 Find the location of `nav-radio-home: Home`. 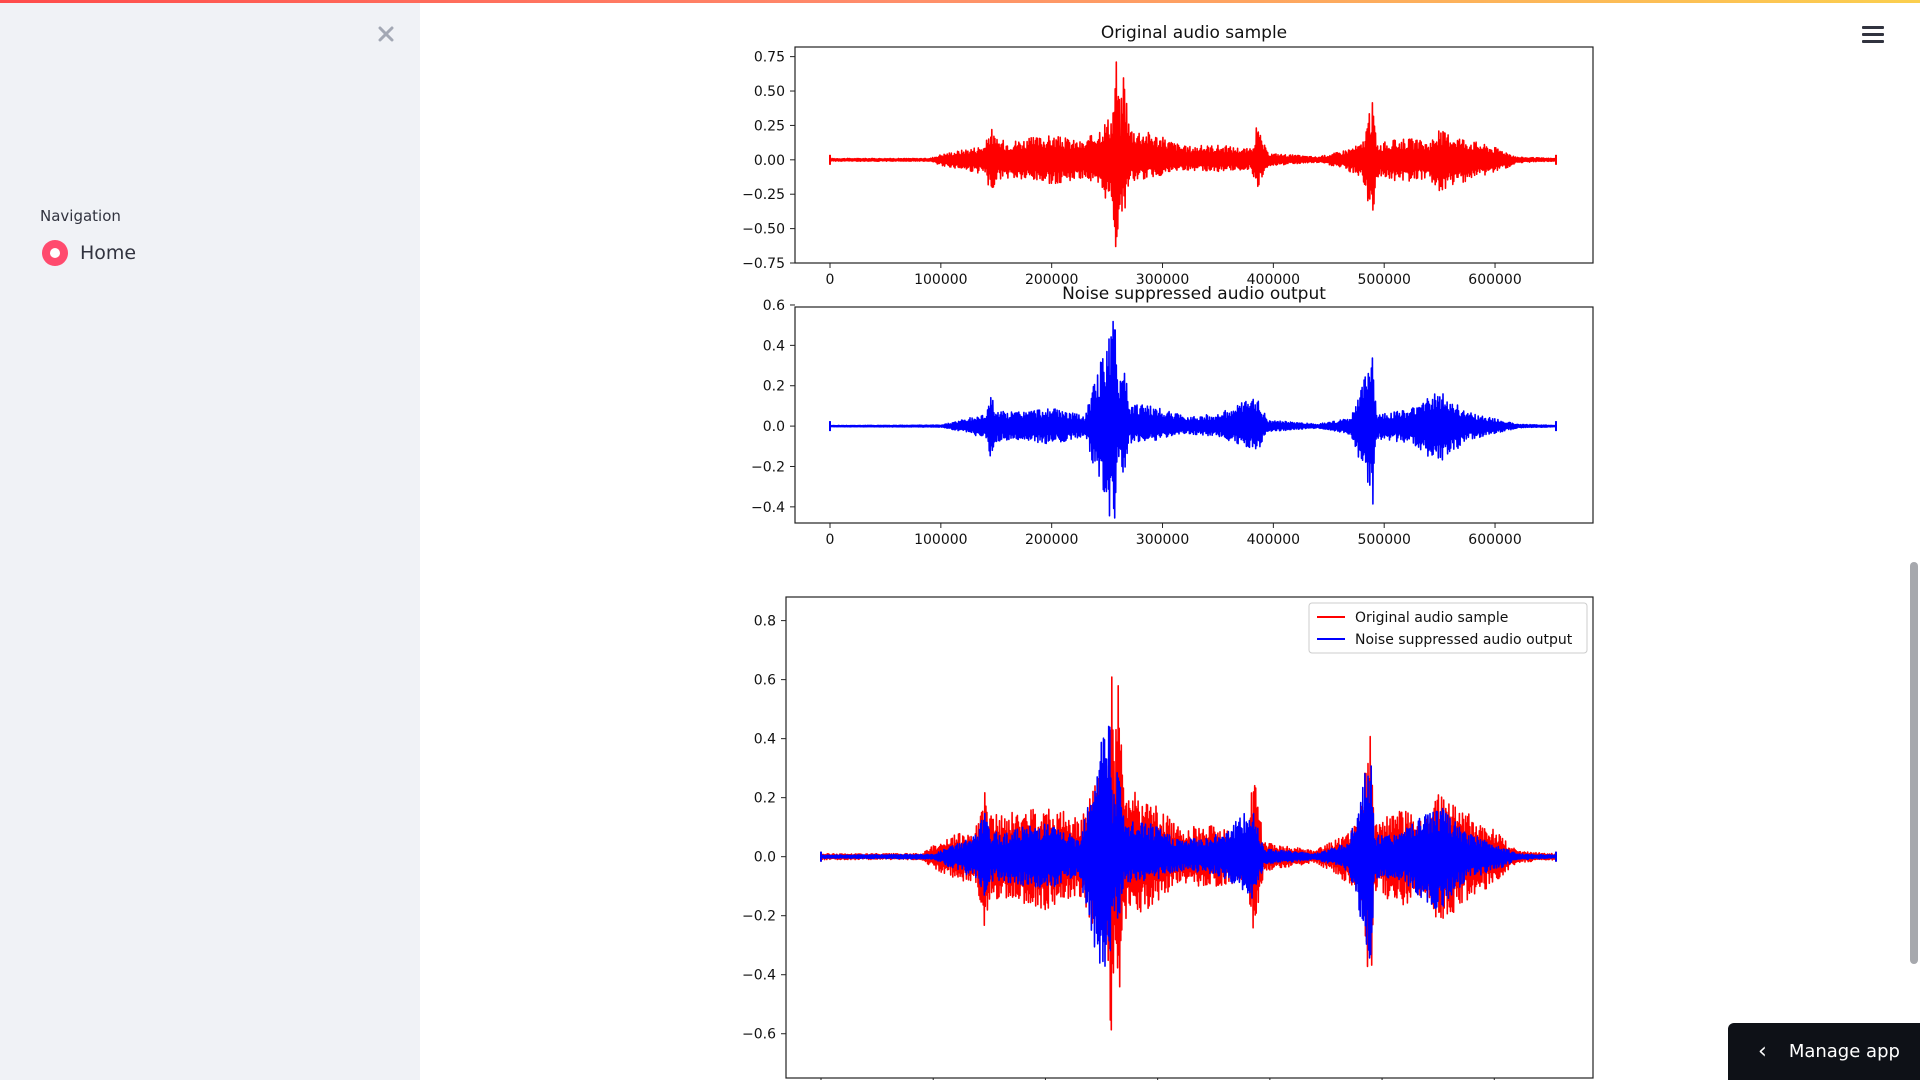

nav-radio-home: Home is located at coordinates (89, 253).